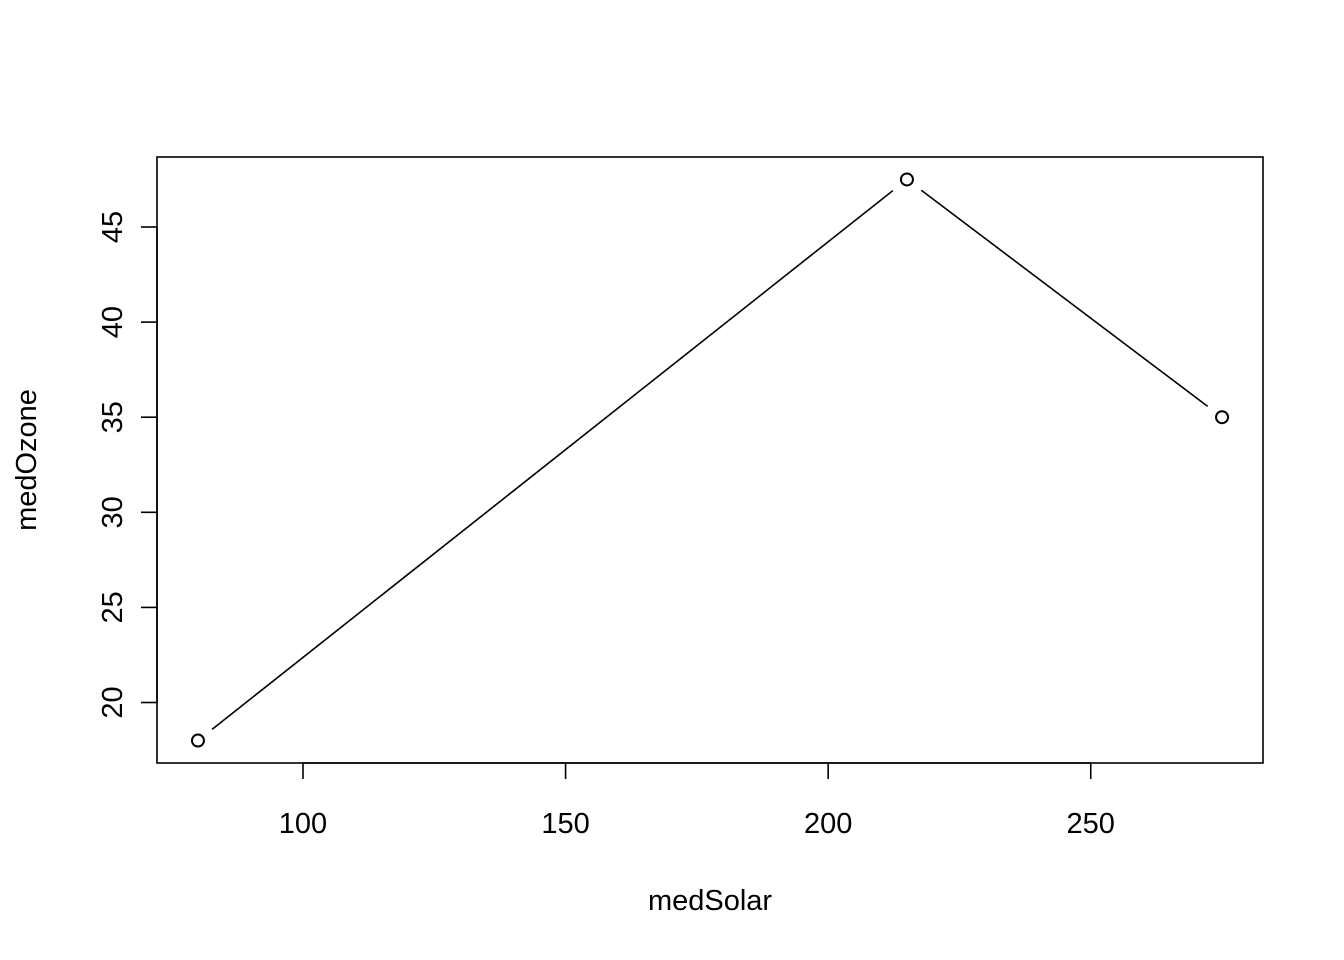 The height and width of the screenshot is (960, 1344). I want to click on x-tick-label: 250, so click(1091, 824).